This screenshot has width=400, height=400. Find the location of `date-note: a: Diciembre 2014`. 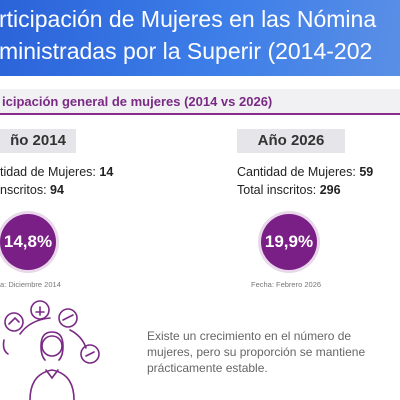

date-note: a: Diciembre 2014 is located at coordinates (30, 284).